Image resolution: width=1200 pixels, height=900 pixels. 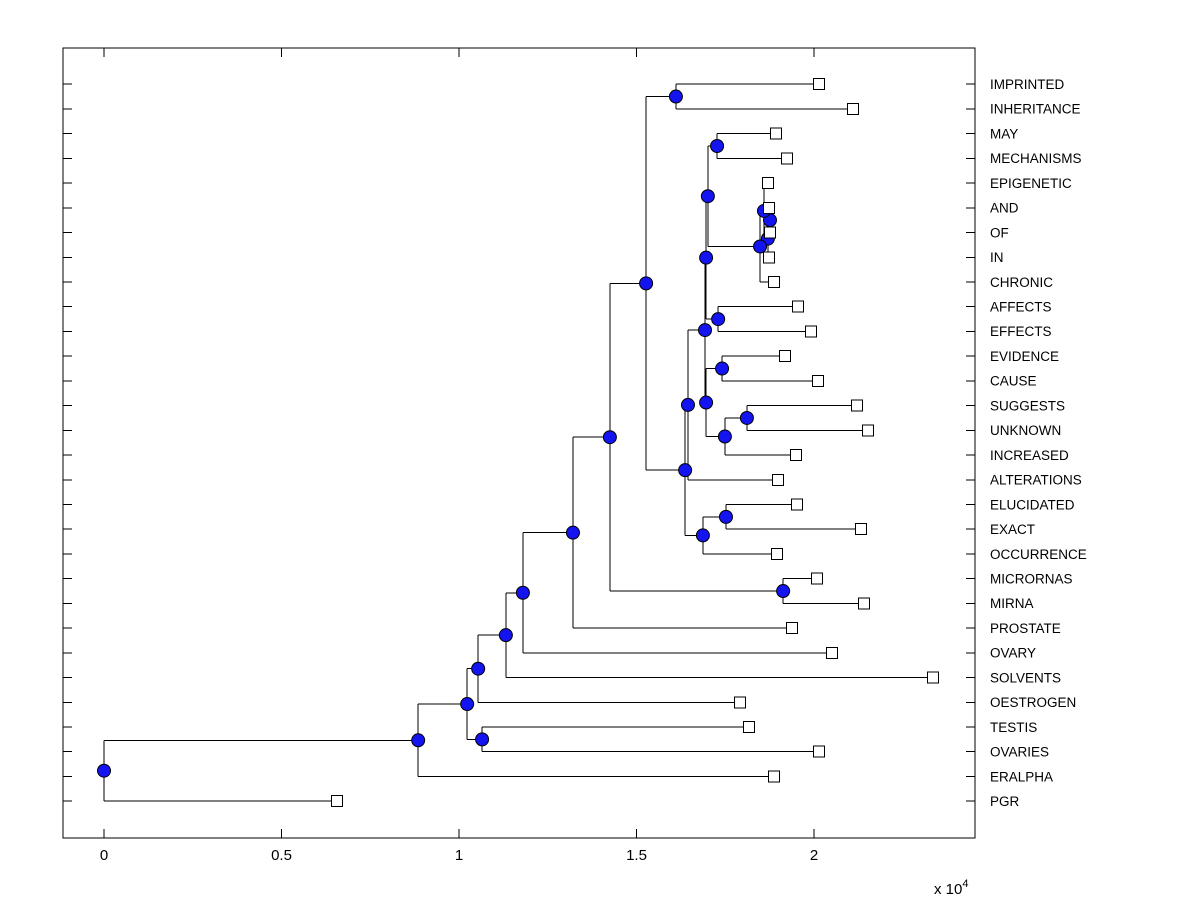 I want to click on leaf-label: OF, so click(x=999, y=232).